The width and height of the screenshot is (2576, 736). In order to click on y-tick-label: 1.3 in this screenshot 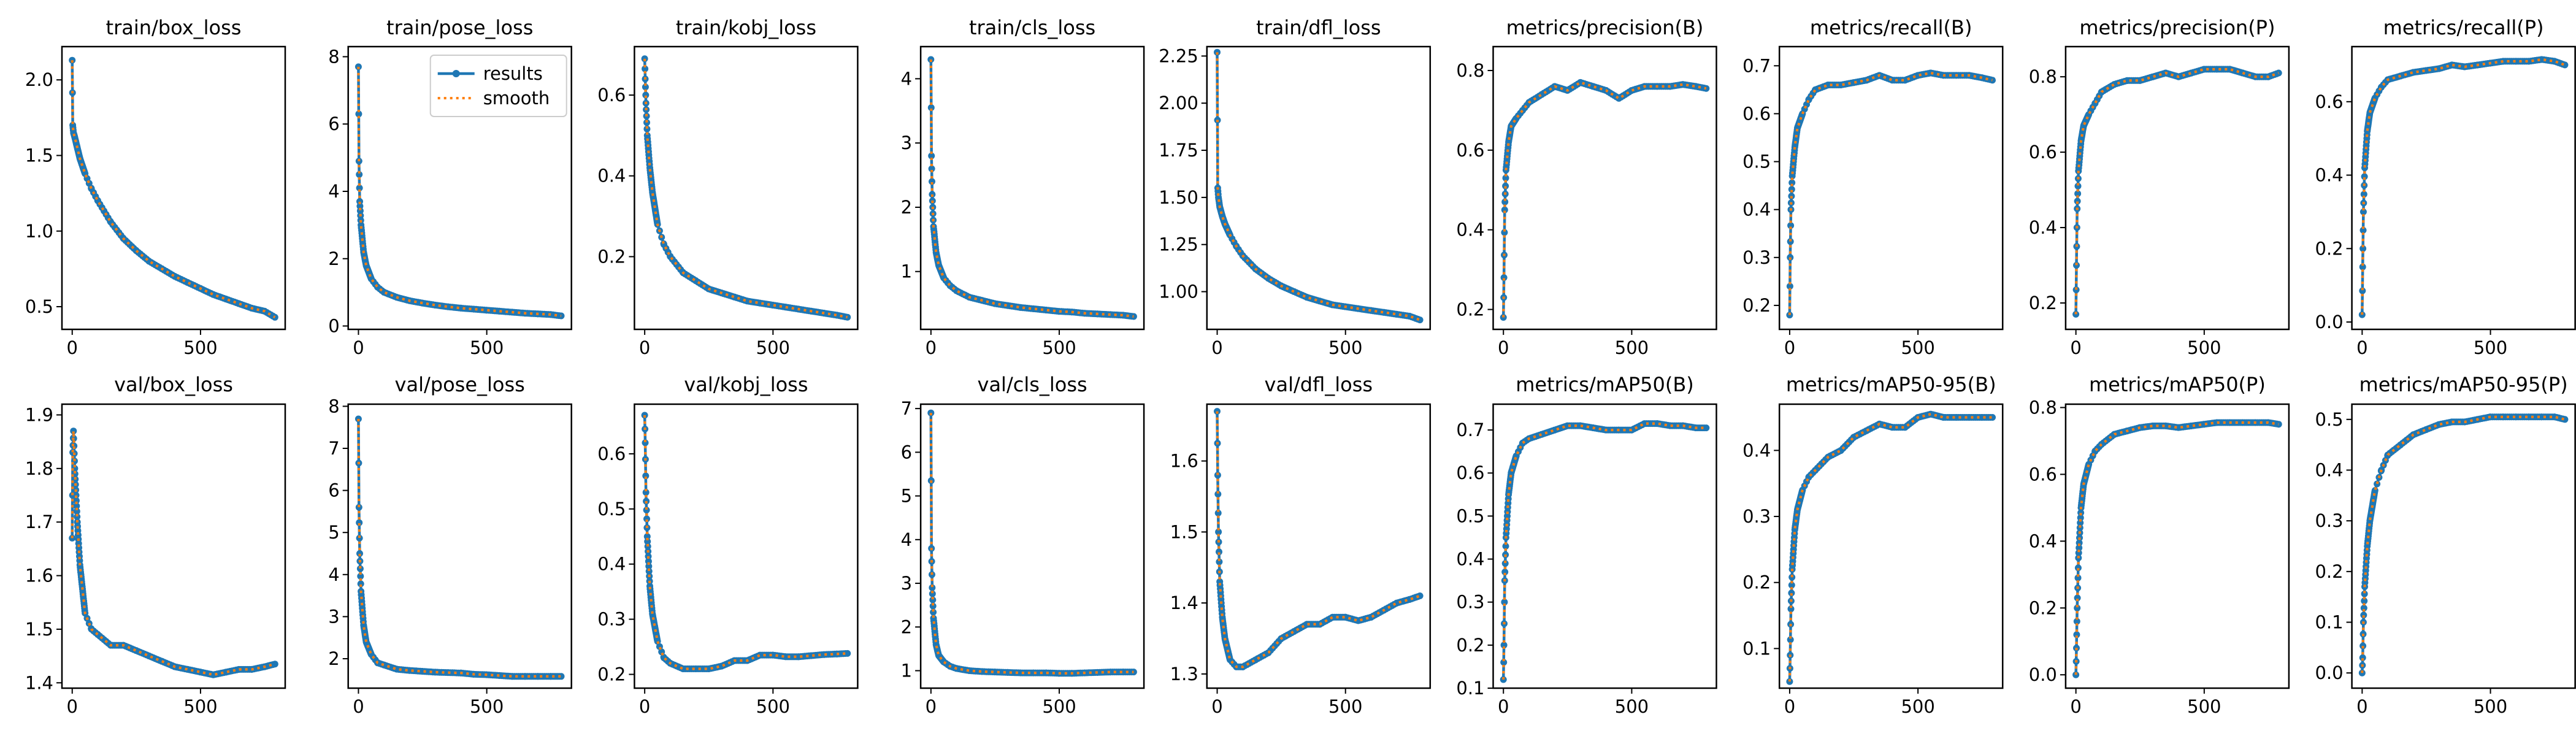, I will do `click(1184, 674)`.